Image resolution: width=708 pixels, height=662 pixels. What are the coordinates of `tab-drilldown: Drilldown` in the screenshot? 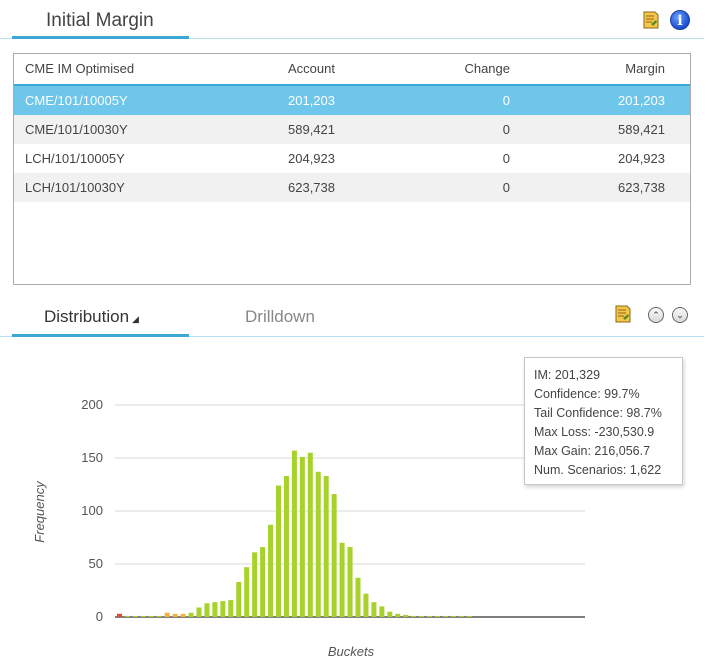 It's located at (280, 316).